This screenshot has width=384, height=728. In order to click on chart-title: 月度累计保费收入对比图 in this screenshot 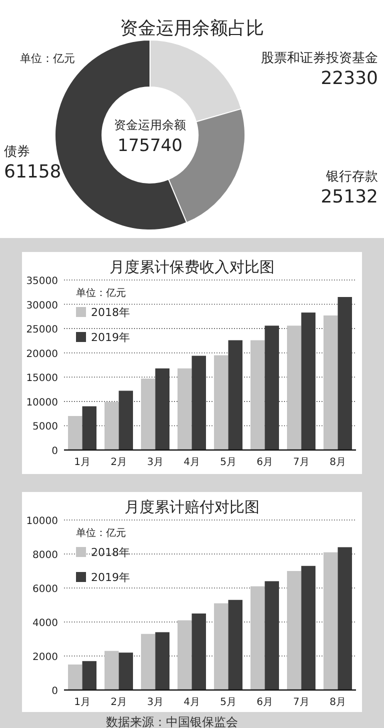, I will do `click(192, 267)`.